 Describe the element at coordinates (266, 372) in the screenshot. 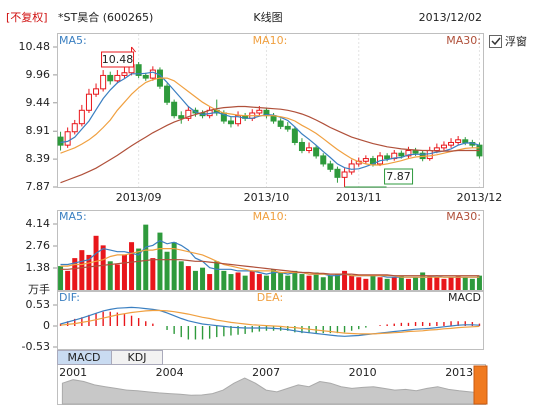

I see `year-label: 2007` at that location.